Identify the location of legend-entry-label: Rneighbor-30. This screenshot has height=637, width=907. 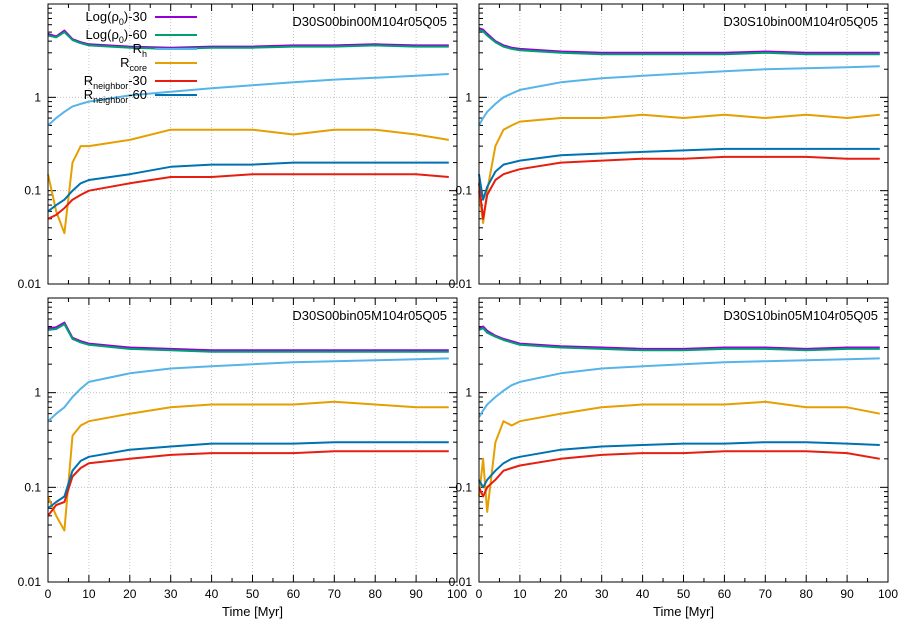
(115, 82).